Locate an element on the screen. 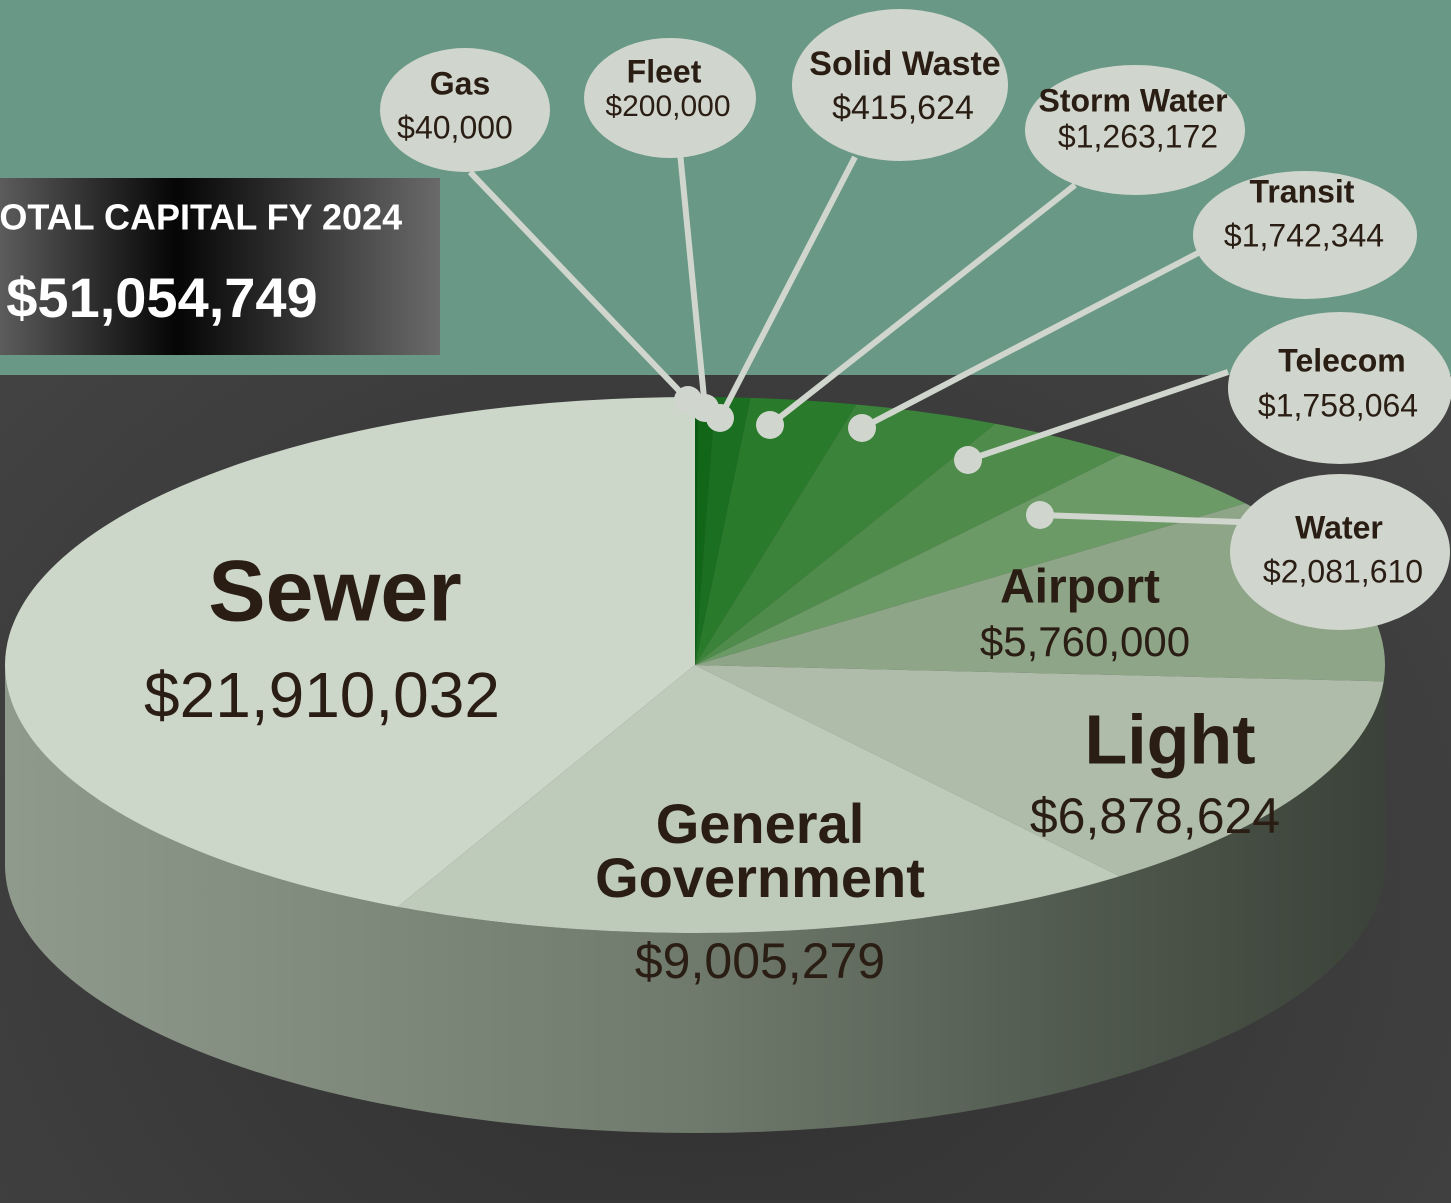 Image resolution: width=1451 pixels, height=1203 pixels. slice-name: Sewer is located at coordinates (334, 592).